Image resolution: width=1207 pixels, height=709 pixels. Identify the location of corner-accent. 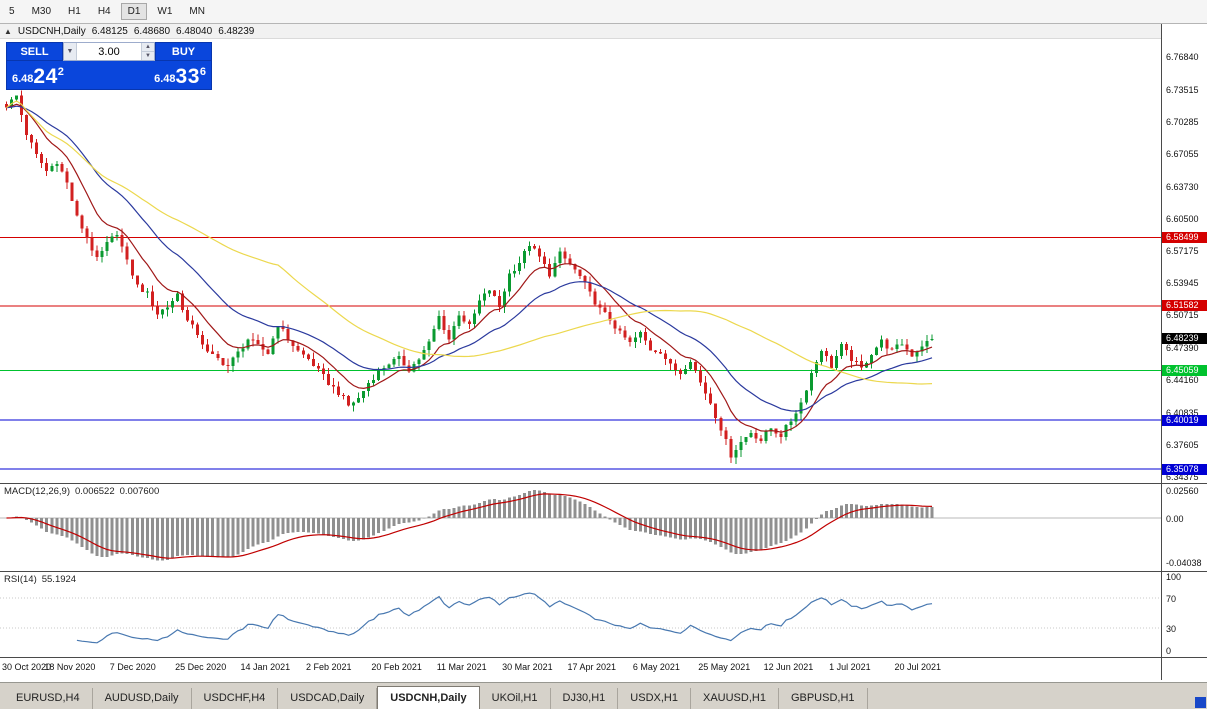
(1200, 702).